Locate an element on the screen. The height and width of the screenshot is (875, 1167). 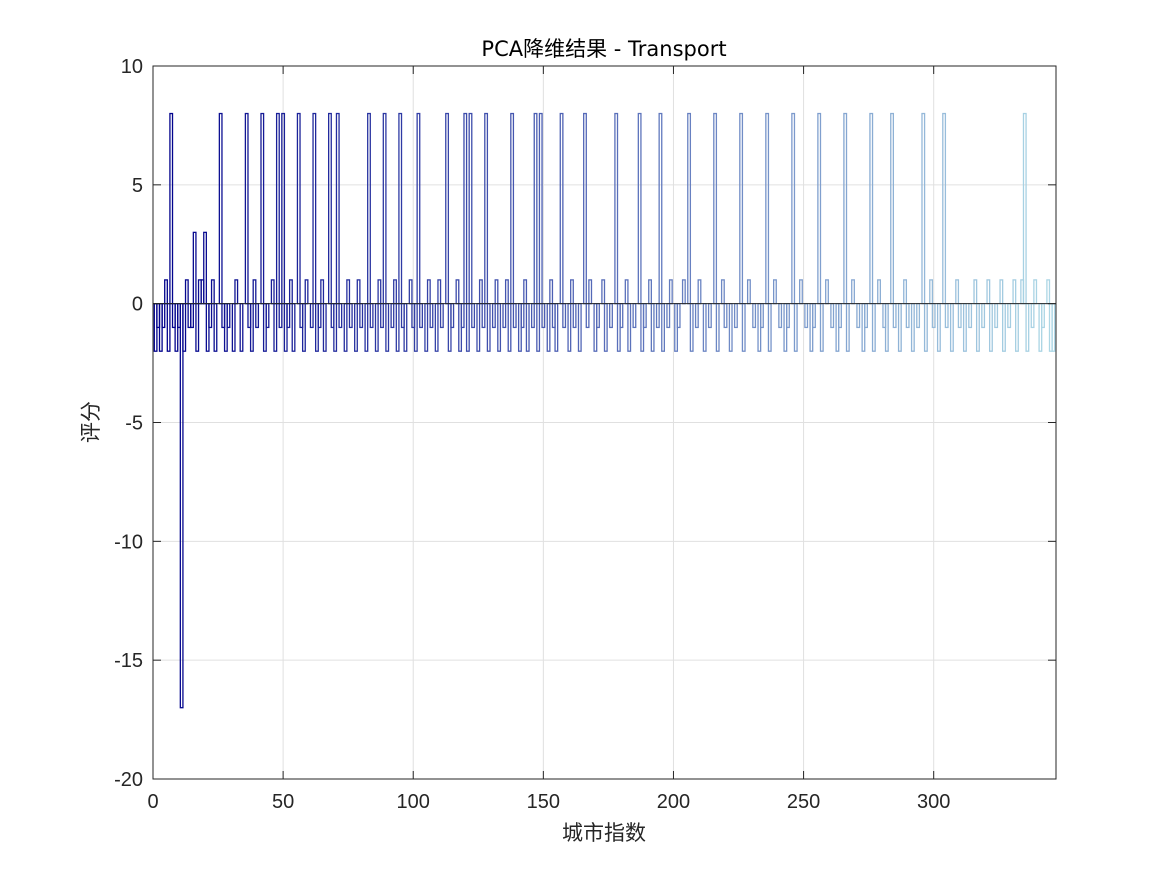
y-tick-label: 5 is located at coordinates (137, 186).